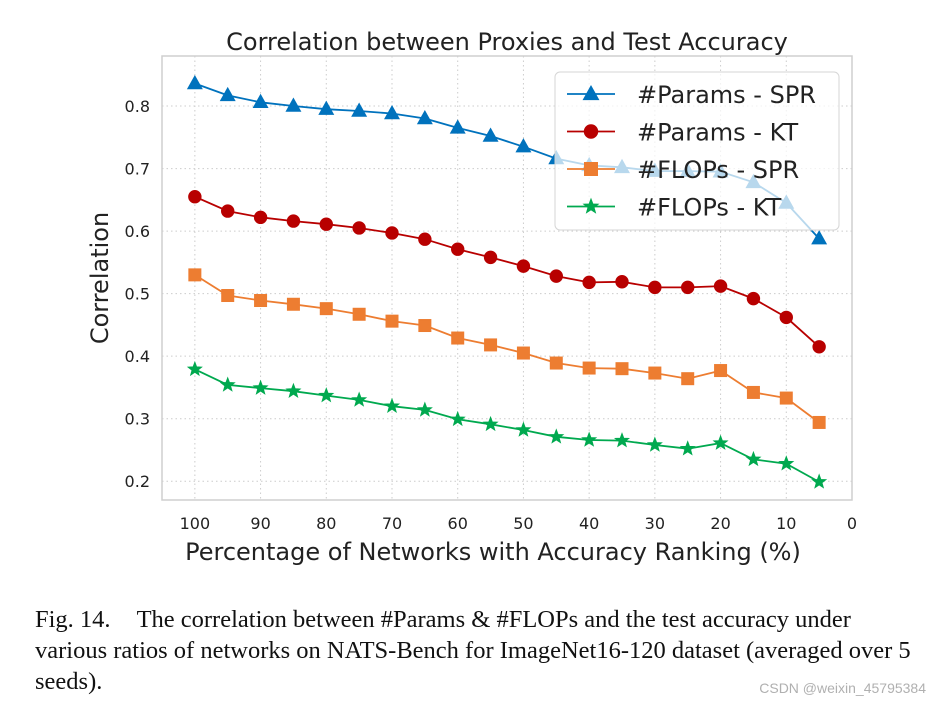 The width and height of the screenshot is (932, 708). I want to click on legend-item: #Params - KT, so click(682, 133).